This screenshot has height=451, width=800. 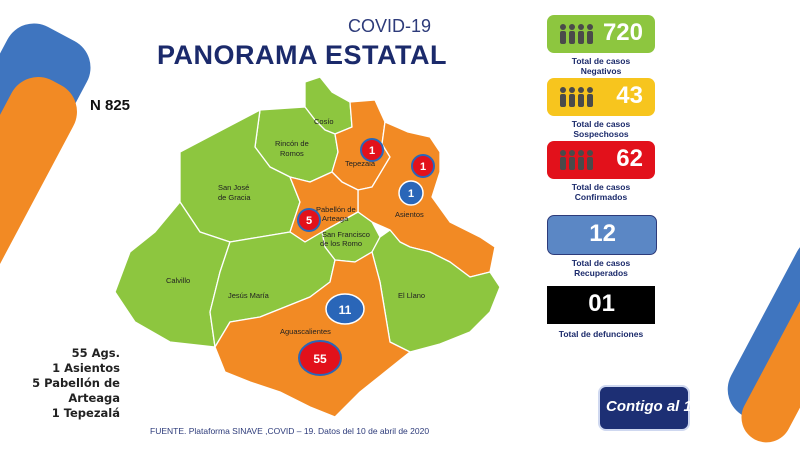 What do you see at coordinates (178, 280) in the screenshot?
I see `label-calvillo: Calvillo` at bounding box center [178, 280].